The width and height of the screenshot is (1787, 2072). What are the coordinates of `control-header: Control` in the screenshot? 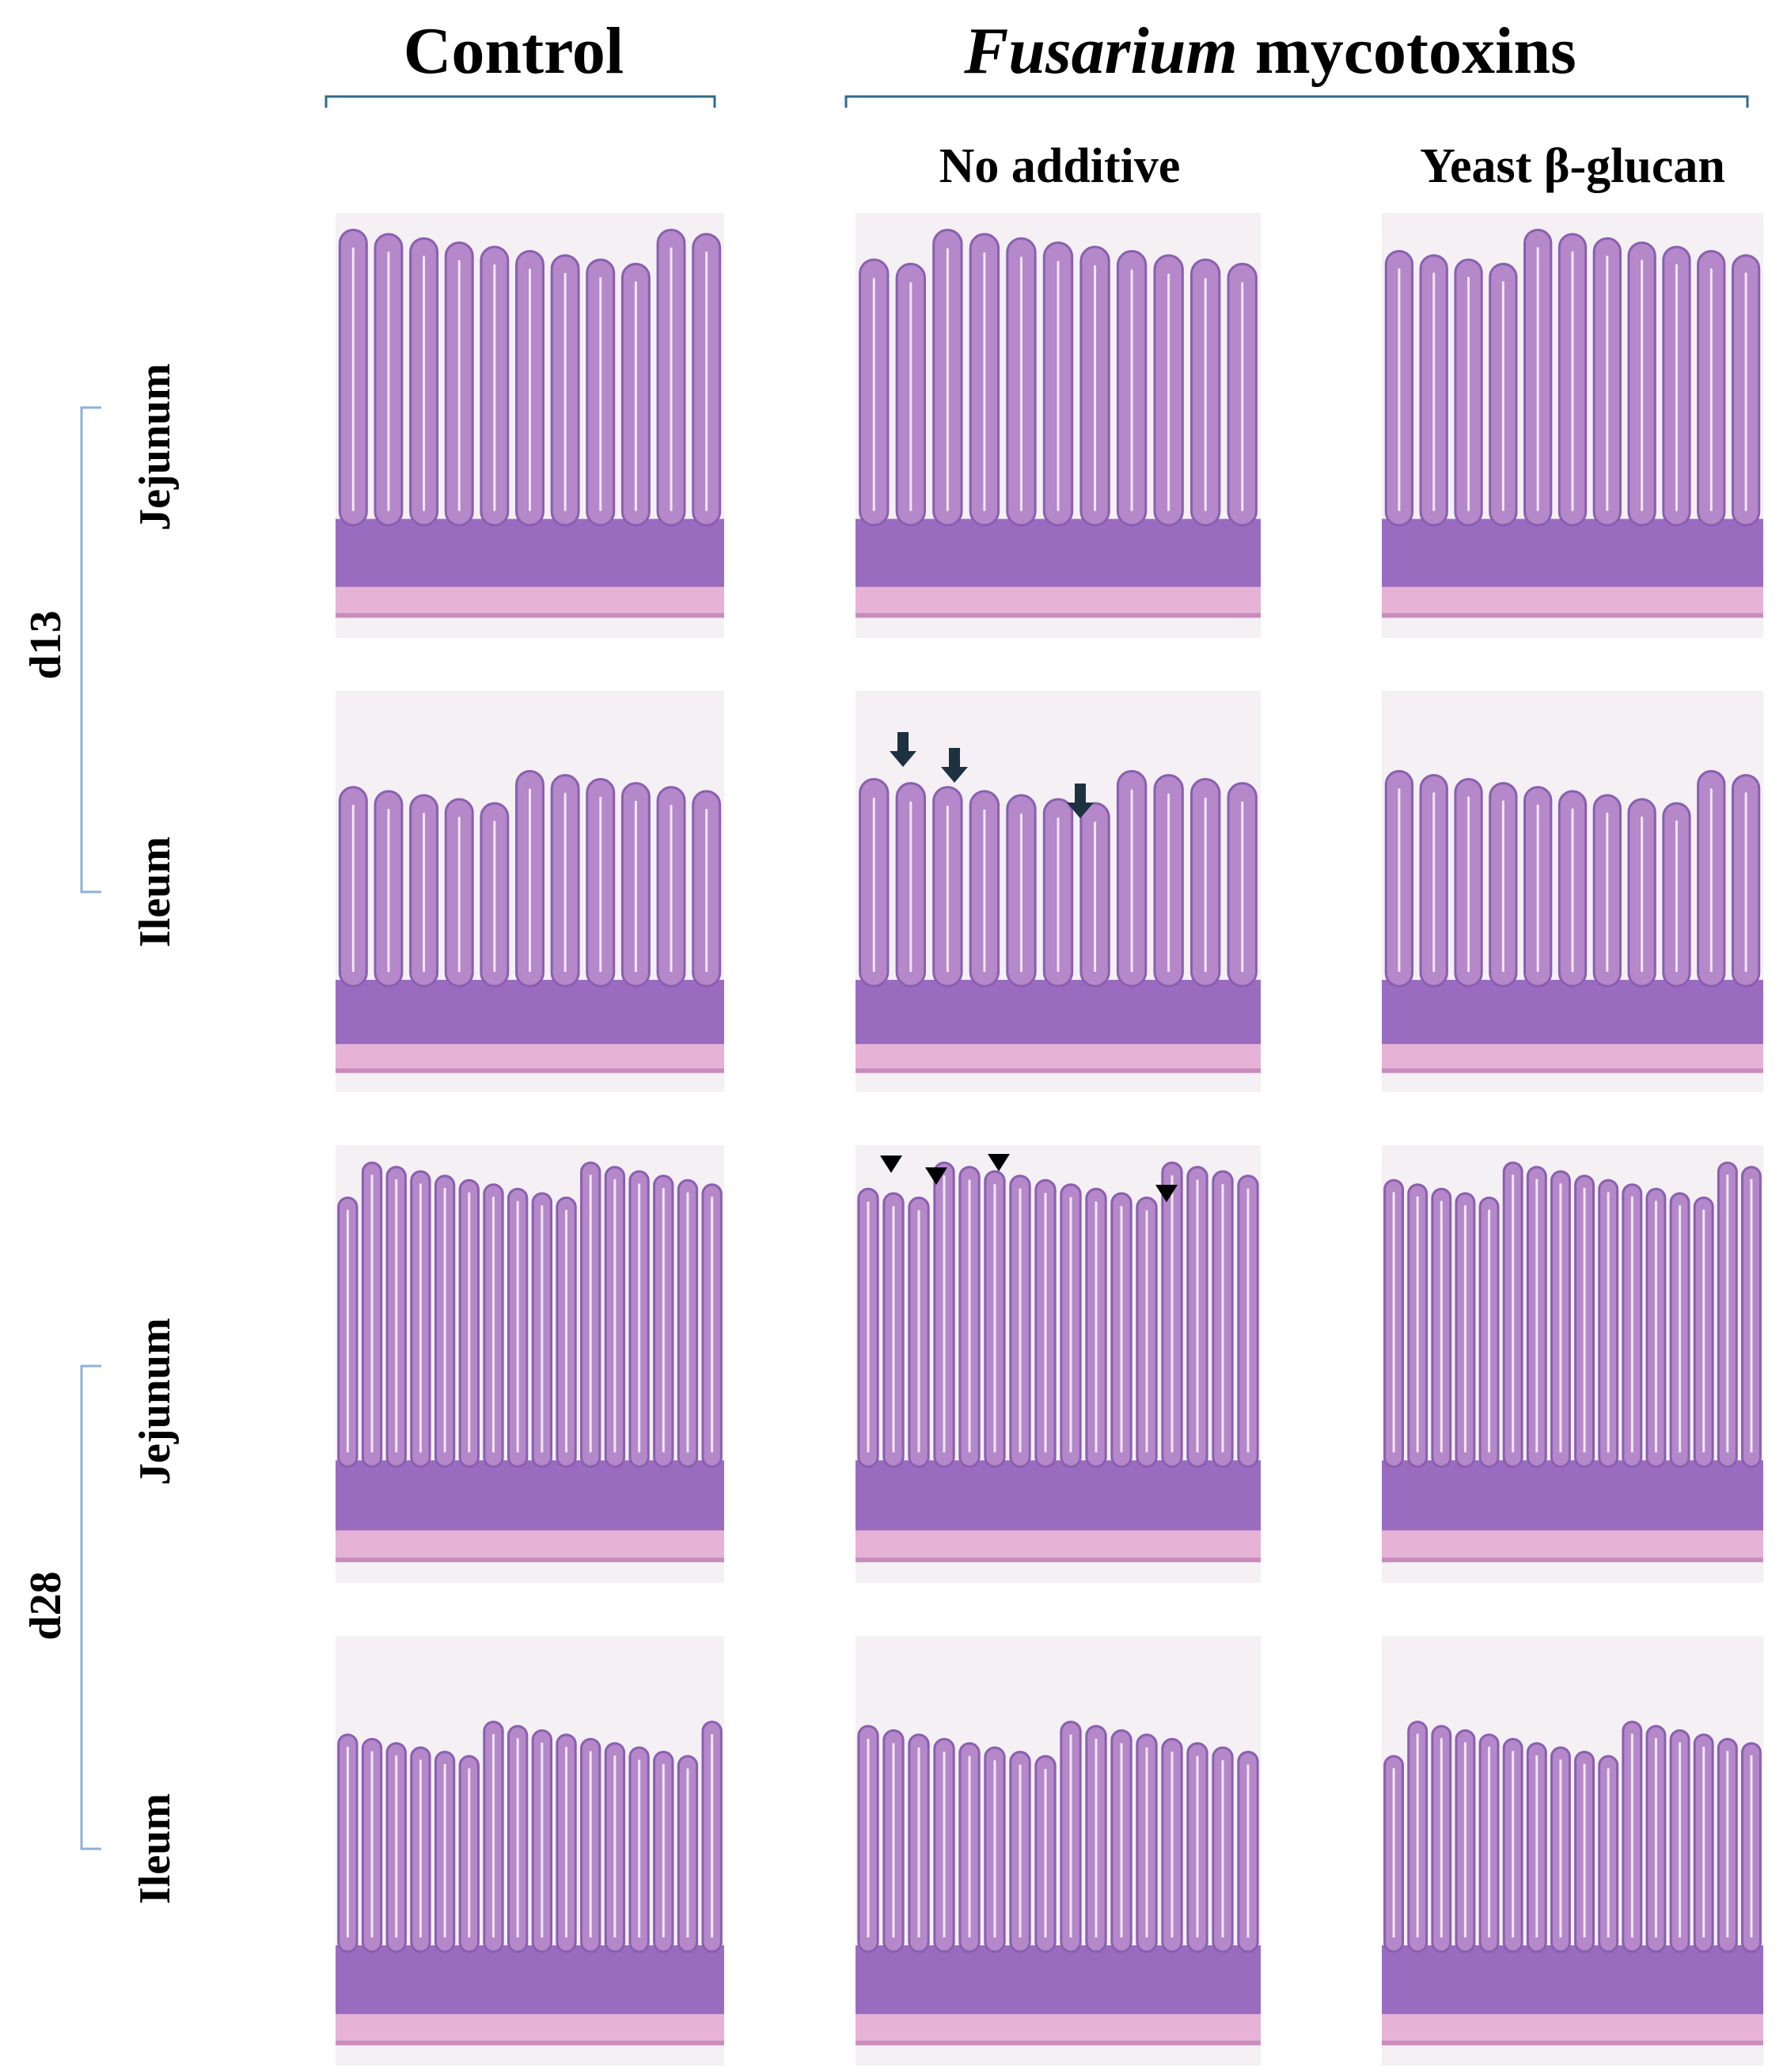 It's located at (514, 51).